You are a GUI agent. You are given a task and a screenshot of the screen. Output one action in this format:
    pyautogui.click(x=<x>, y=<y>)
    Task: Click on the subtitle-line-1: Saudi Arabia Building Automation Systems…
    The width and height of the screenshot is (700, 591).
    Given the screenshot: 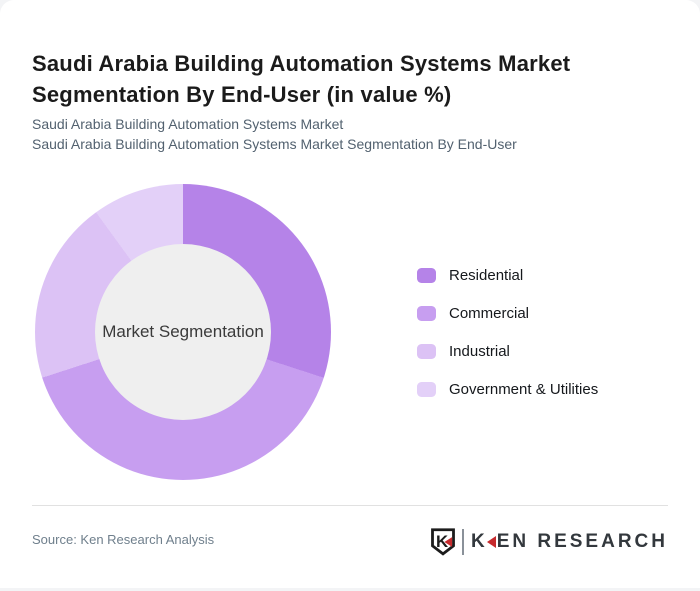 What is the action you would take?
    pyautogui.click(x=188, y=124)
    